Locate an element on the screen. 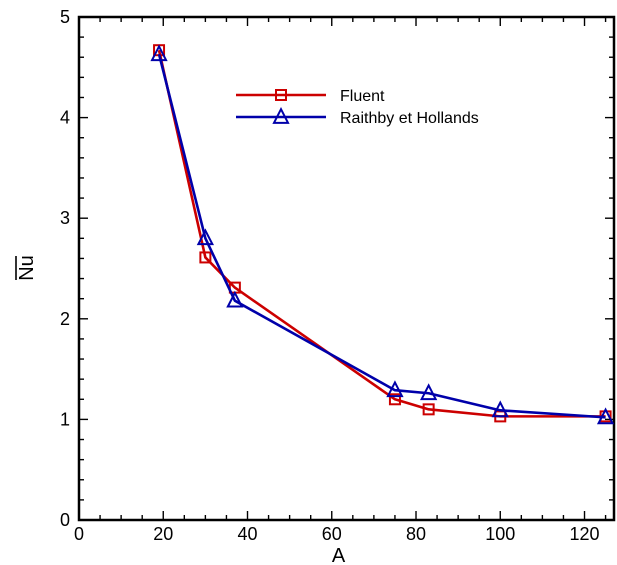 The image size is (617, 565). x-tick-label: 0 is located at coordinates (79, 534).